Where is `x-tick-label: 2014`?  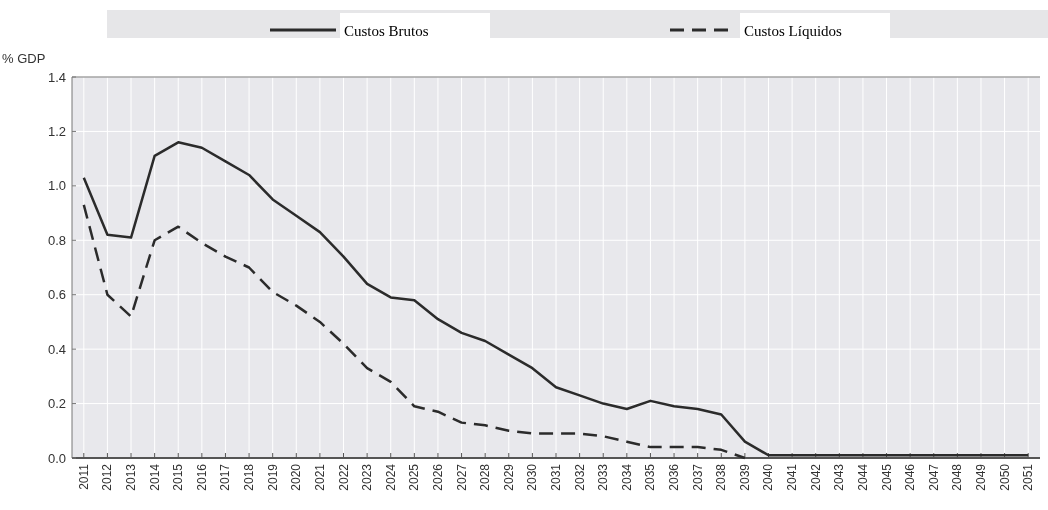
x-tick-label: 2014 is located at coordinates (154, 477).